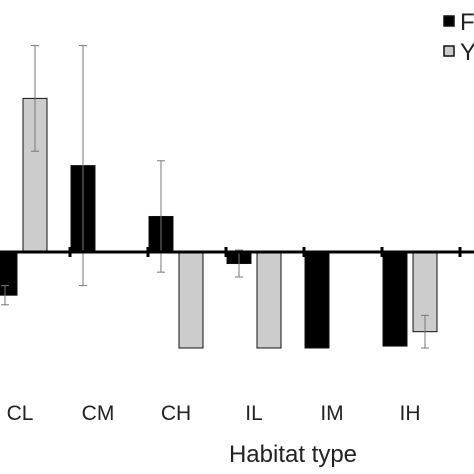  Describe the element at coordinates (449, 21) in the screenshot. I see `legend-swatch-f` at that location.